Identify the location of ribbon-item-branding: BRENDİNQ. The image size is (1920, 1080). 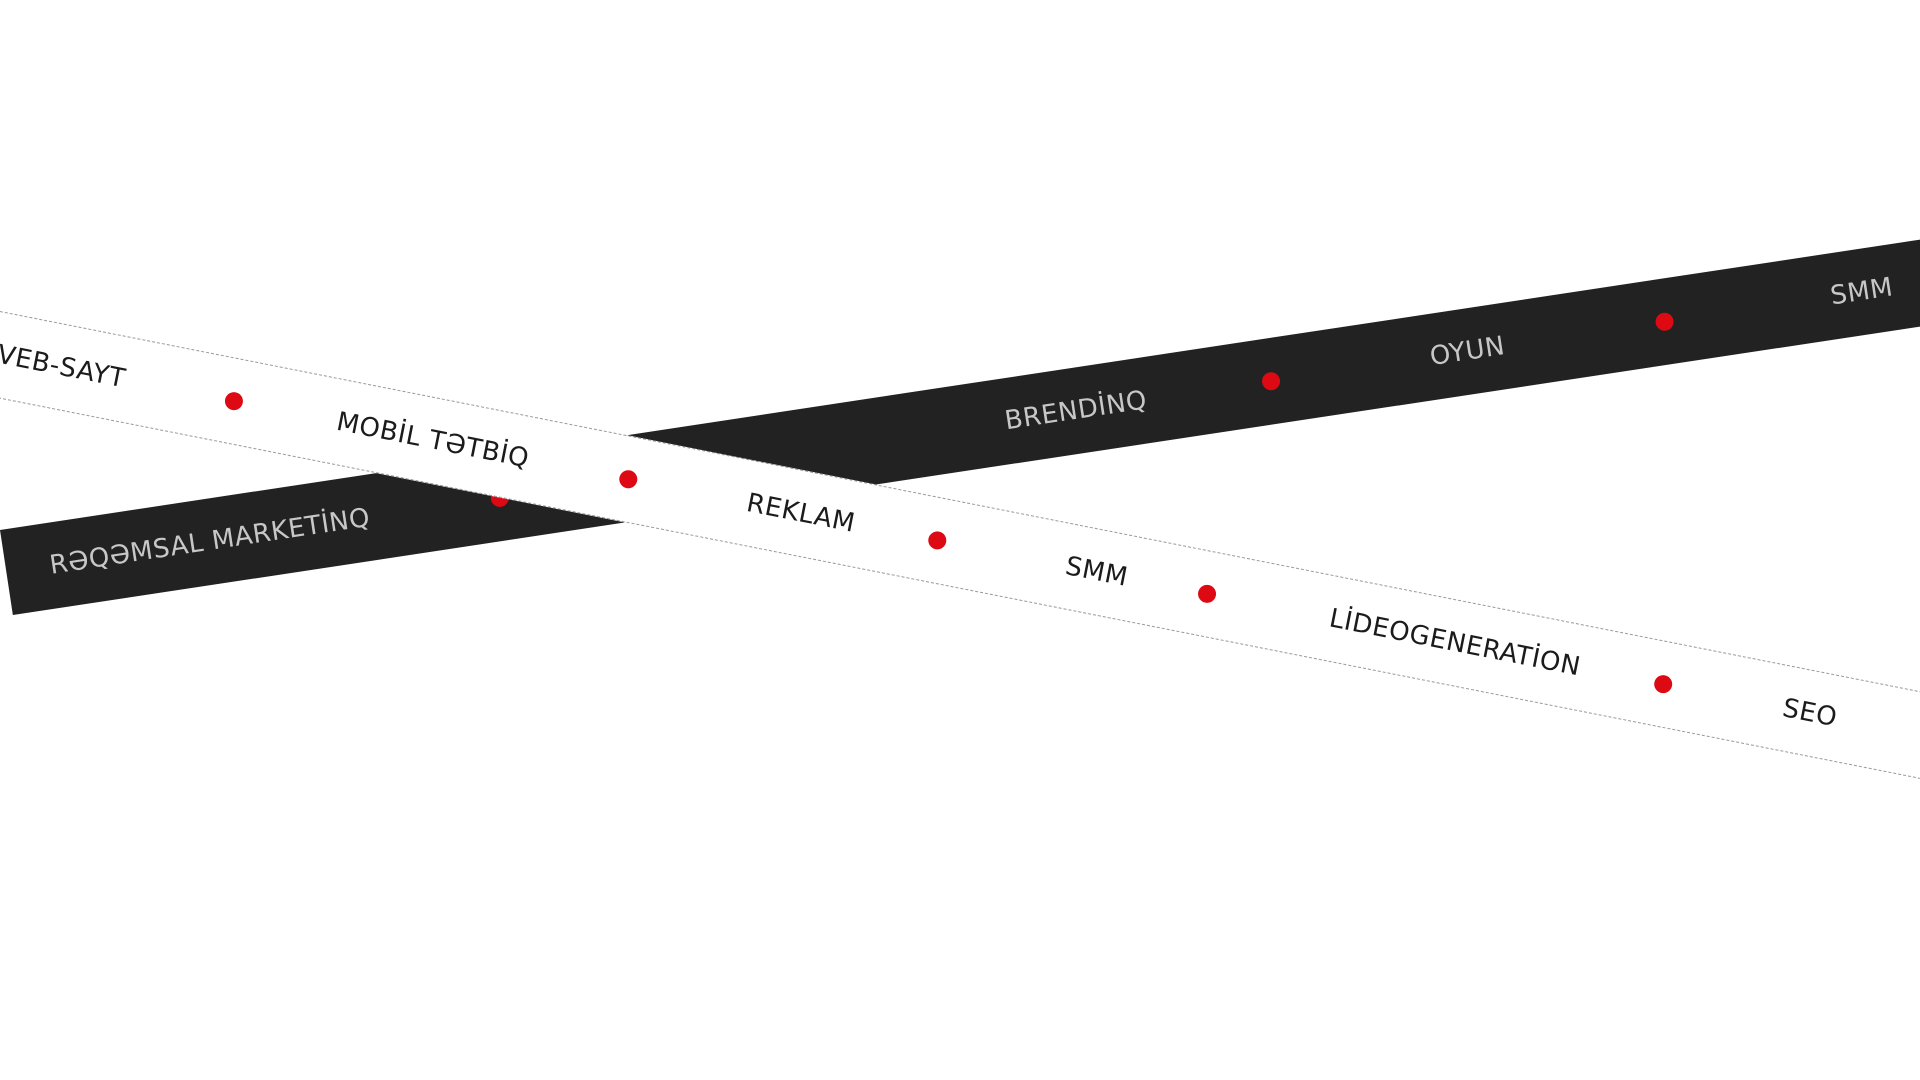
(1076, 410).